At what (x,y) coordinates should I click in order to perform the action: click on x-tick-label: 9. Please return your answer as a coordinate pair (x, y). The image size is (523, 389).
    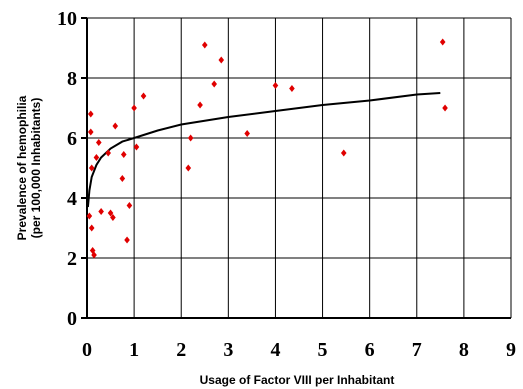
    Looking at the image, I should click on (511, 350).